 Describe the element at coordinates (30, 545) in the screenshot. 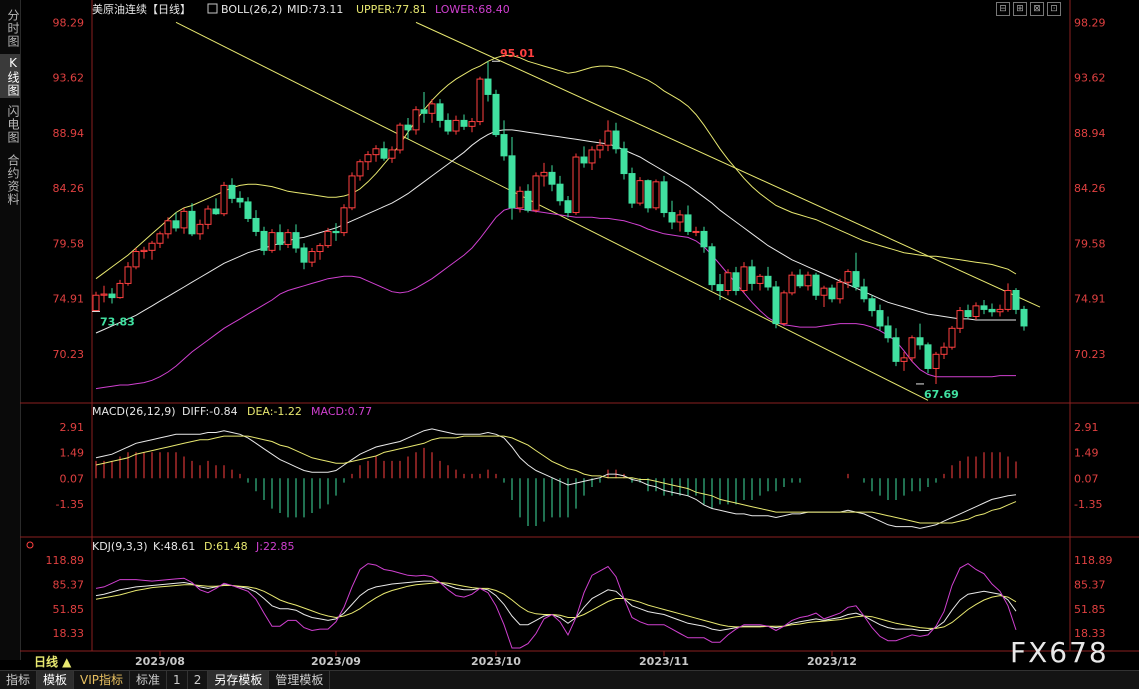

I see `kdj-settings-icon` at that location.